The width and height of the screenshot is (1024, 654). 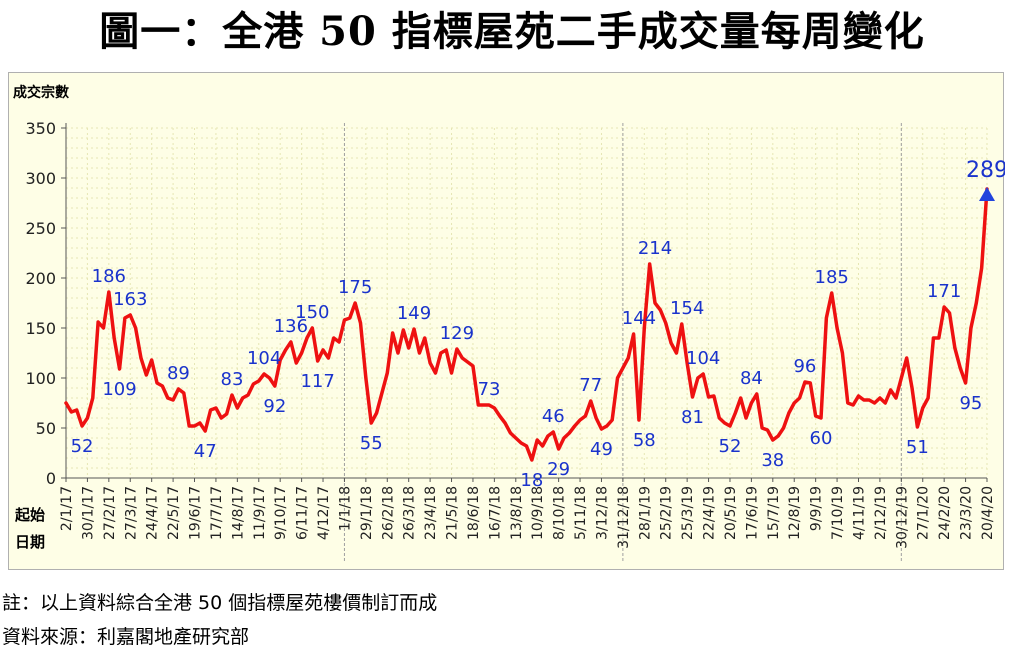 I want to click on data-label: 214, so click(x=655, y=248).